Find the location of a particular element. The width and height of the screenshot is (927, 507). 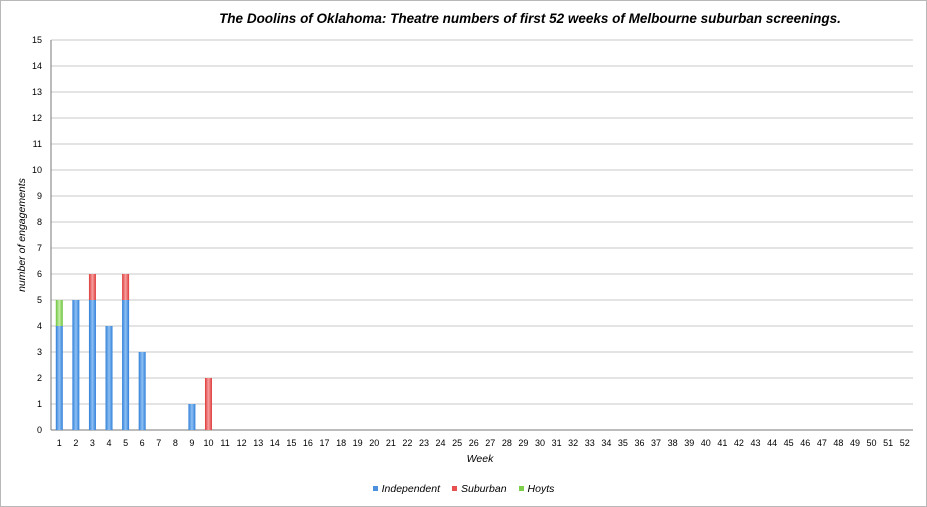

x-tick-label: 7 is located at coordinates (158, 443).